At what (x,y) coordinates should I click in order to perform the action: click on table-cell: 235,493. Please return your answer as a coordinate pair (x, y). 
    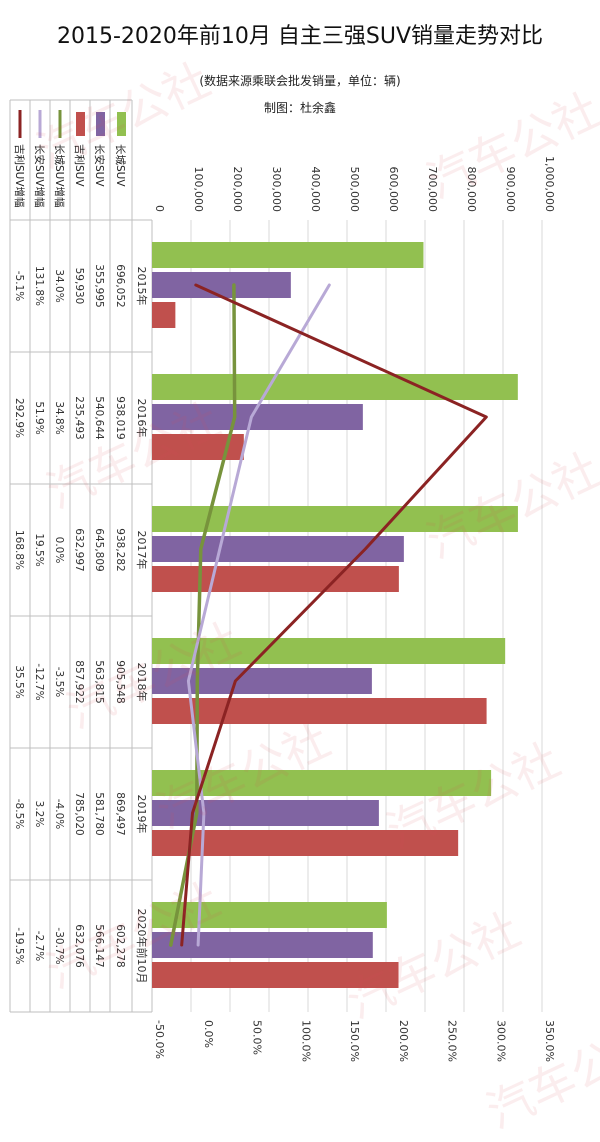
    Looking at the image, I should click on (79, 417).